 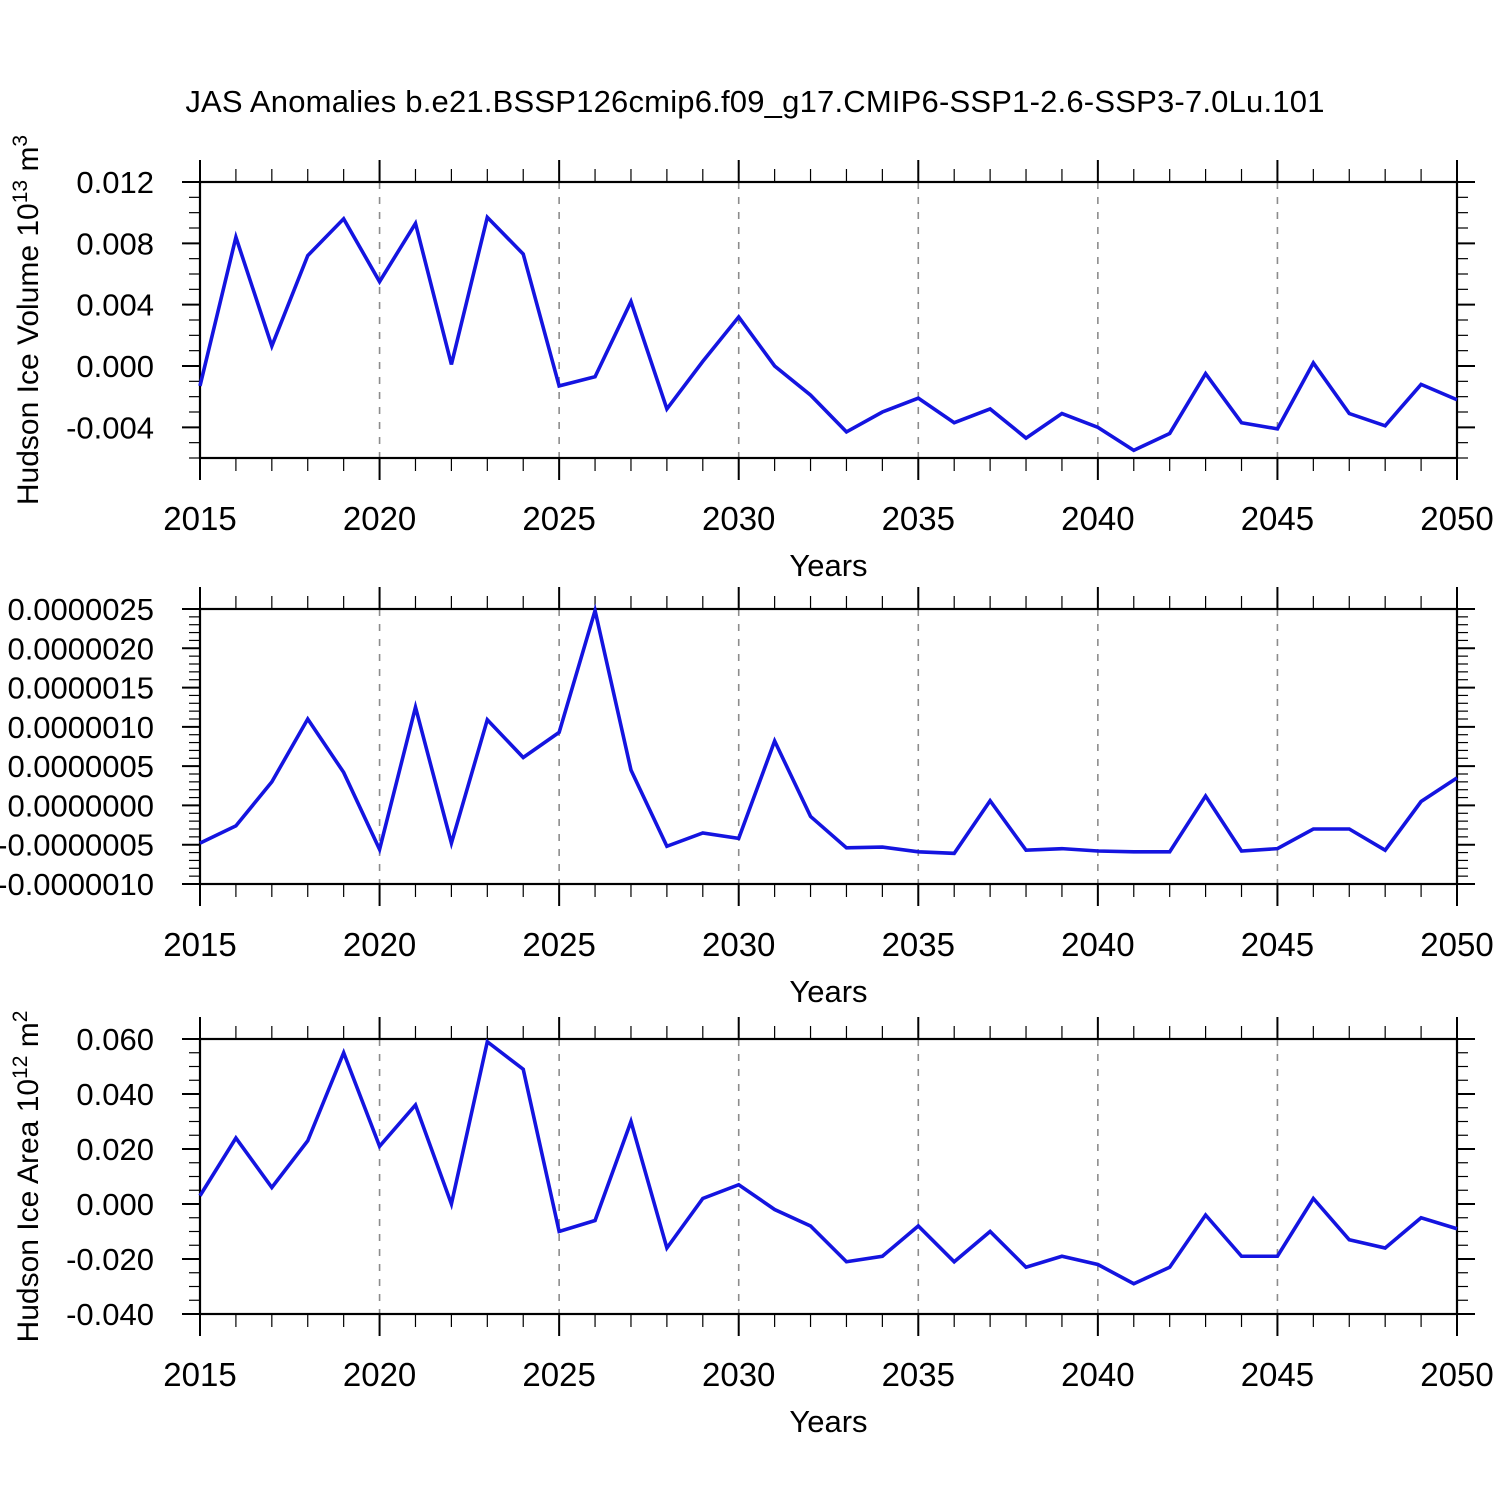 I want to click on y-tick-label: 0.0000000, so click(x=80, y=805).